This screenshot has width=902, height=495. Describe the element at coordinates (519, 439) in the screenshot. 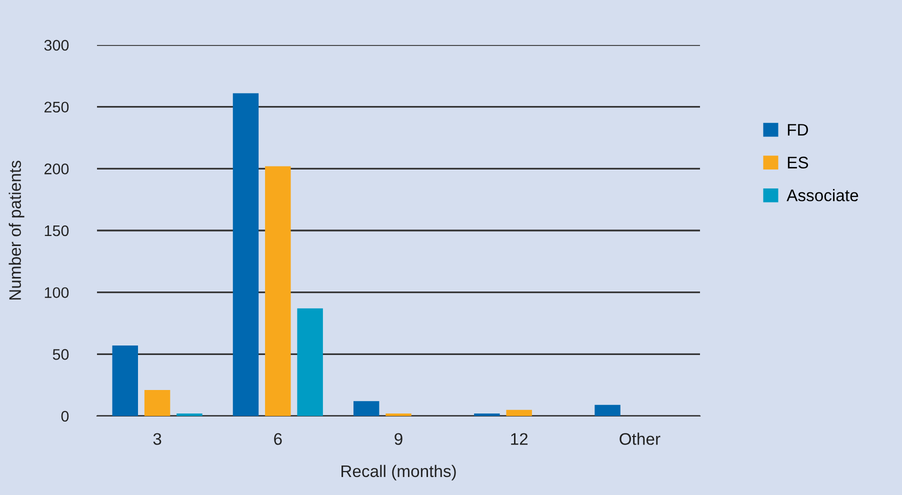

I see `x-tick-label: 12` at that location.